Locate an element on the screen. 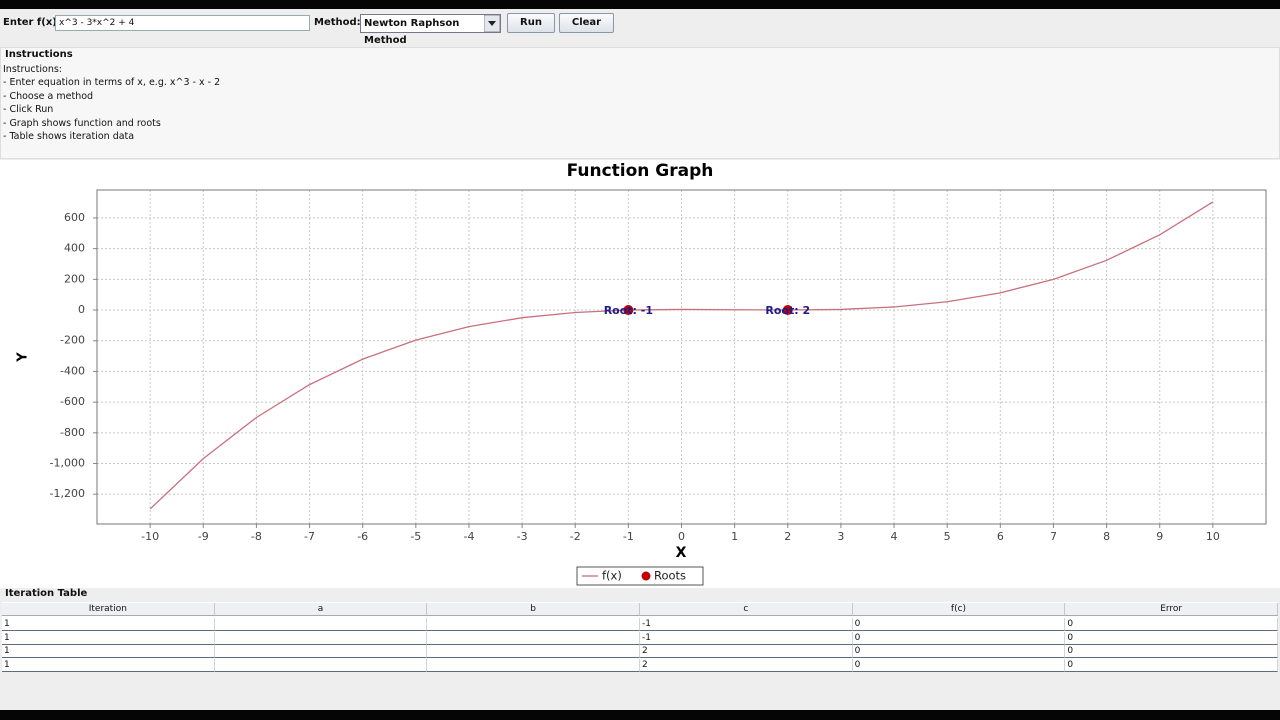 The height and width of the screenshot is (720, 1280). top-bar is located at coordinates (640, 4).